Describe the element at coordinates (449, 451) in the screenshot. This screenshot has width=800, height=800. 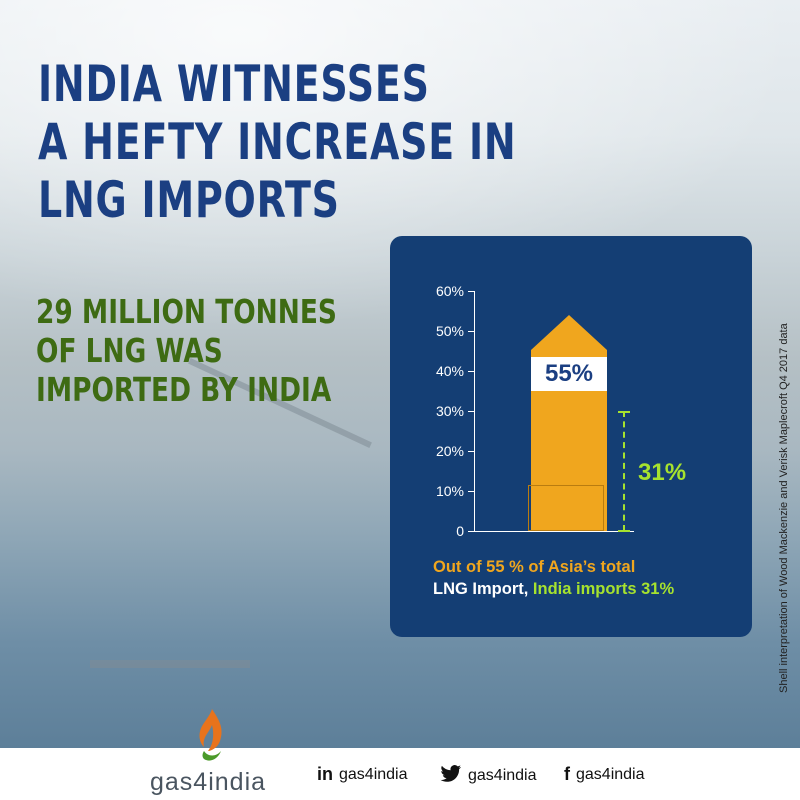
I see `y-tick-label: 20%` at that location.